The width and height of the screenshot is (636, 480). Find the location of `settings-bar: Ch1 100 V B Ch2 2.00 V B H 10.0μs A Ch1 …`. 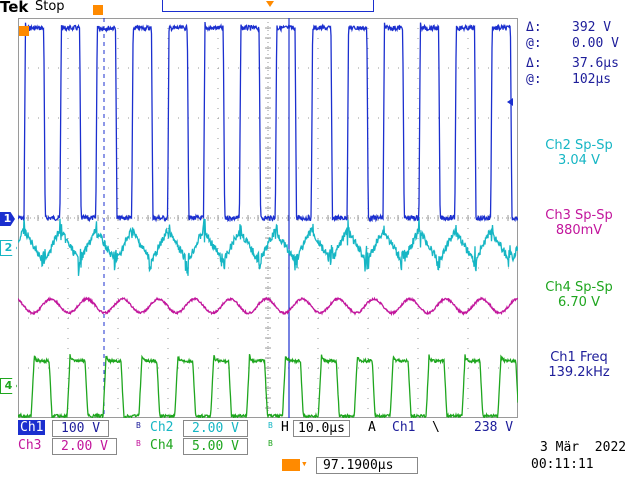

settings-bar: Ch1 100 V B Ch2 2.00 V B H 10.0μs A Ch1 … is located at coordinates (318, 449).